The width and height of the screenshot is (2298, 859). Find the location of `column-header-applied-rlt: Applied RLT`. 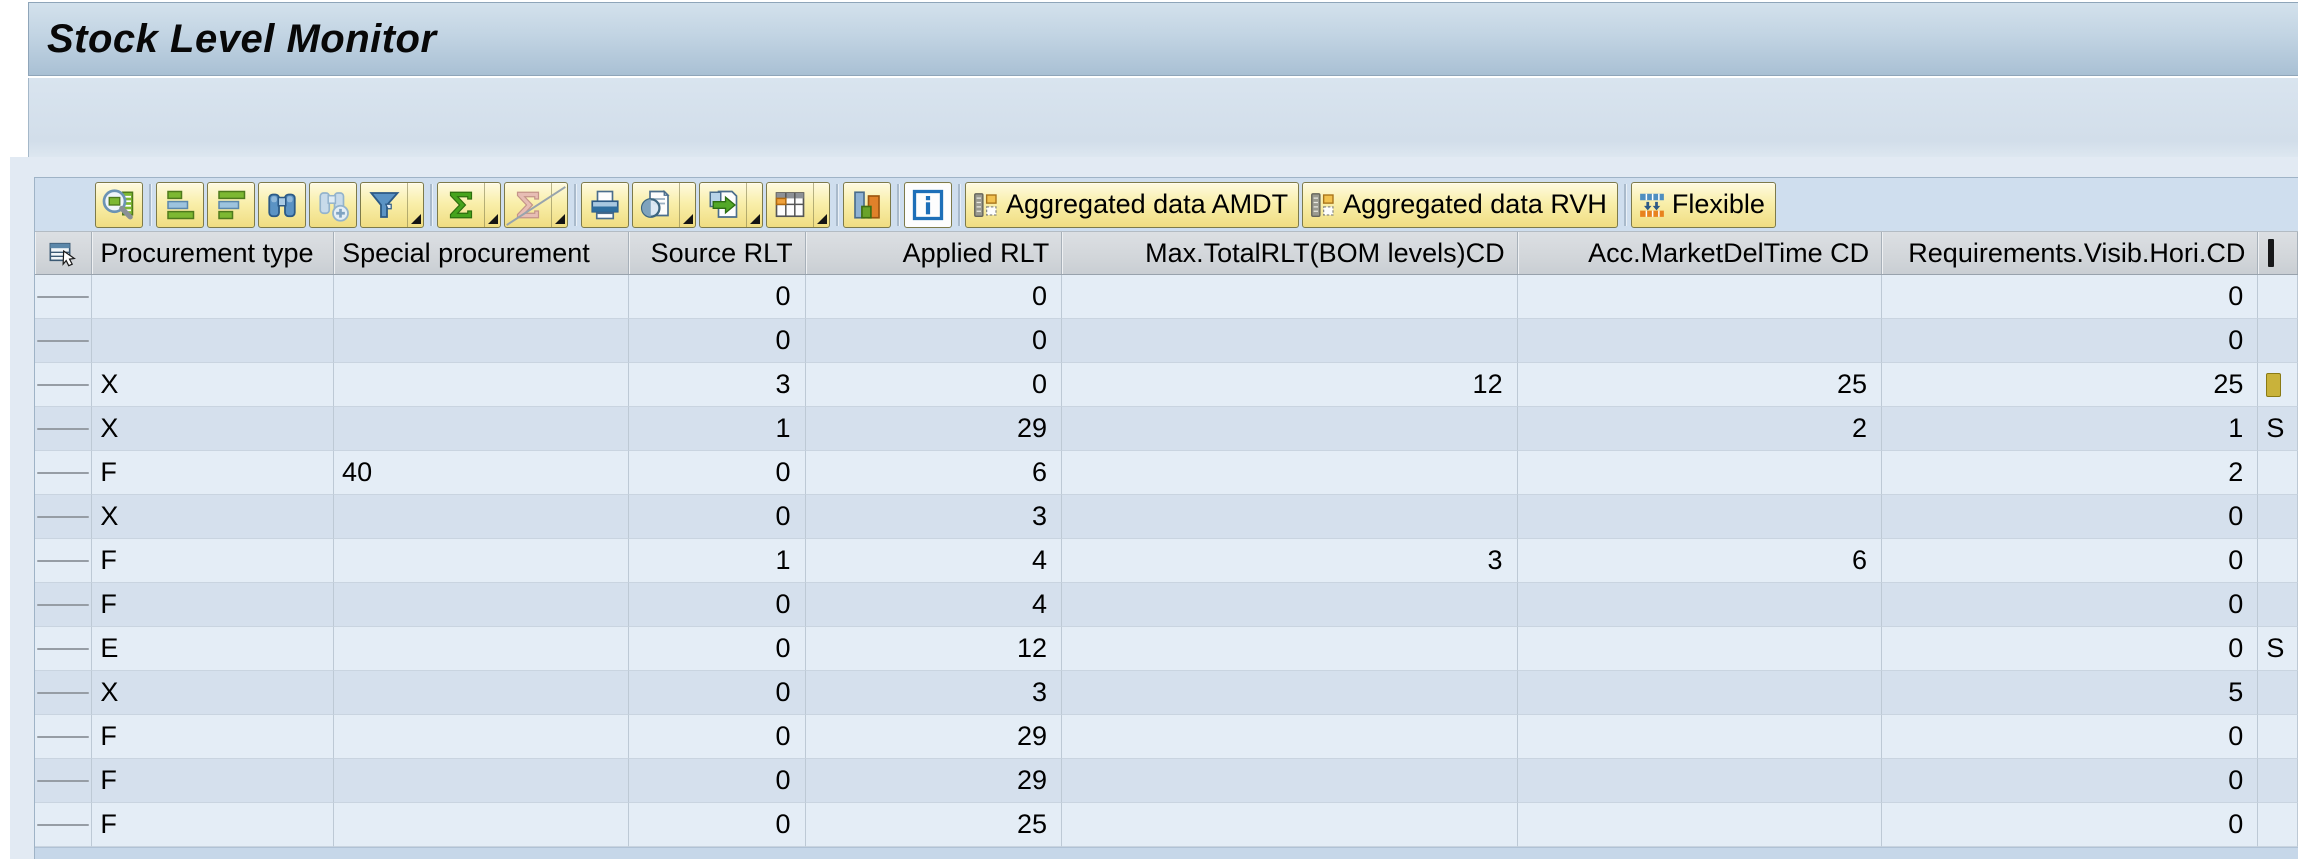

column-header-applied-rlt: Applied RLT is located at coordinates (934, 253).